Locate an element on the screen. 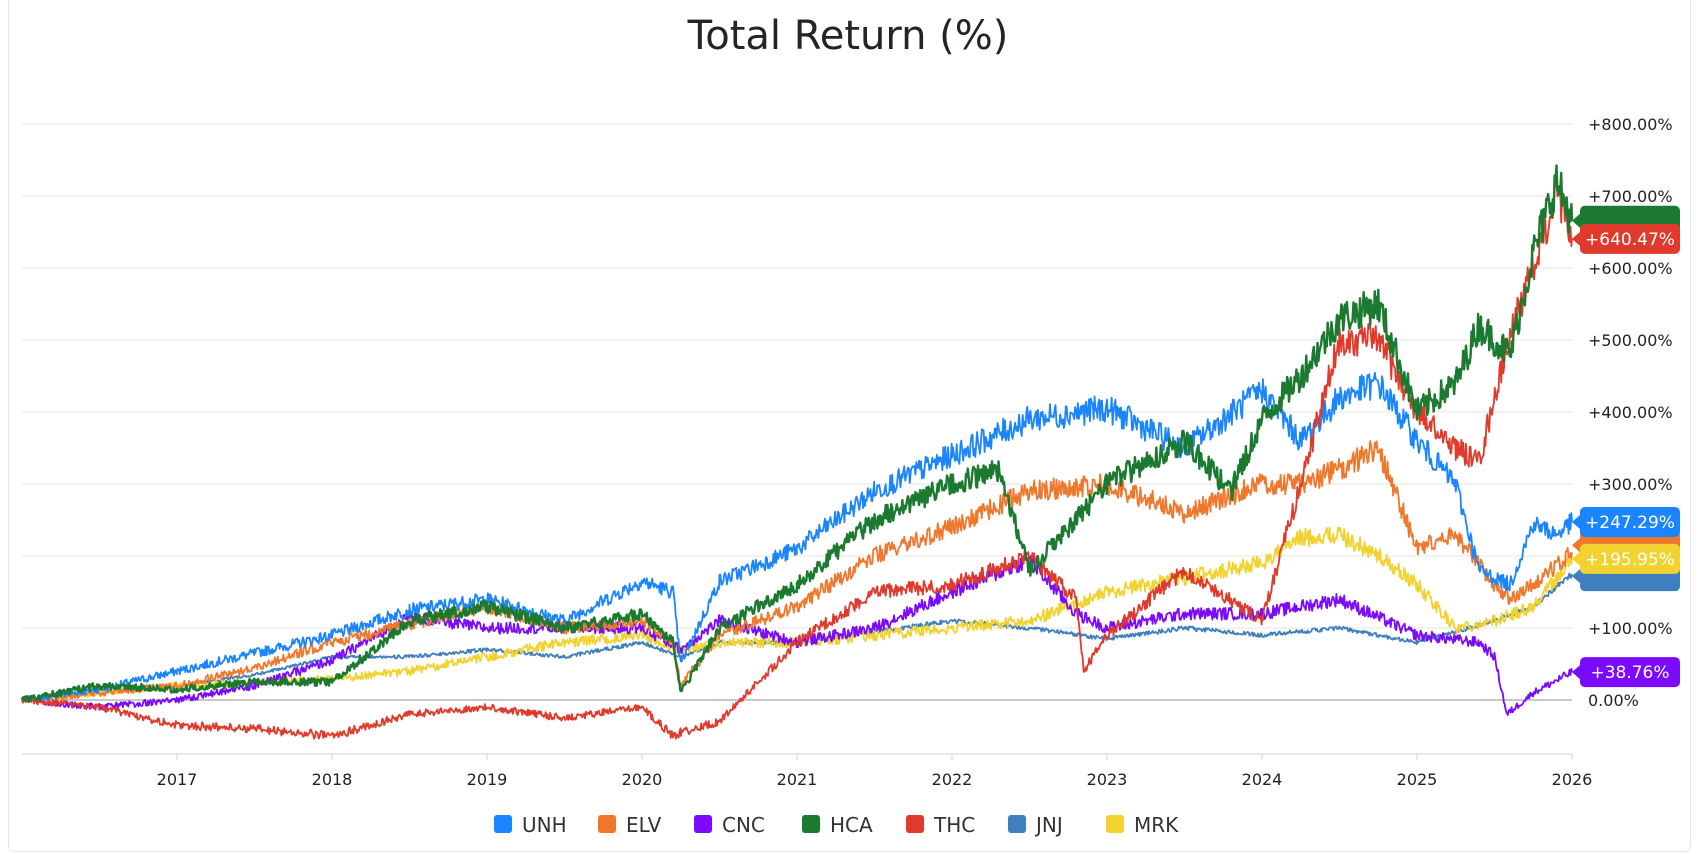 The width and height of the screenshot is (1708, 854). x-tick-label: 2019 is located at coordinates (487, 779).